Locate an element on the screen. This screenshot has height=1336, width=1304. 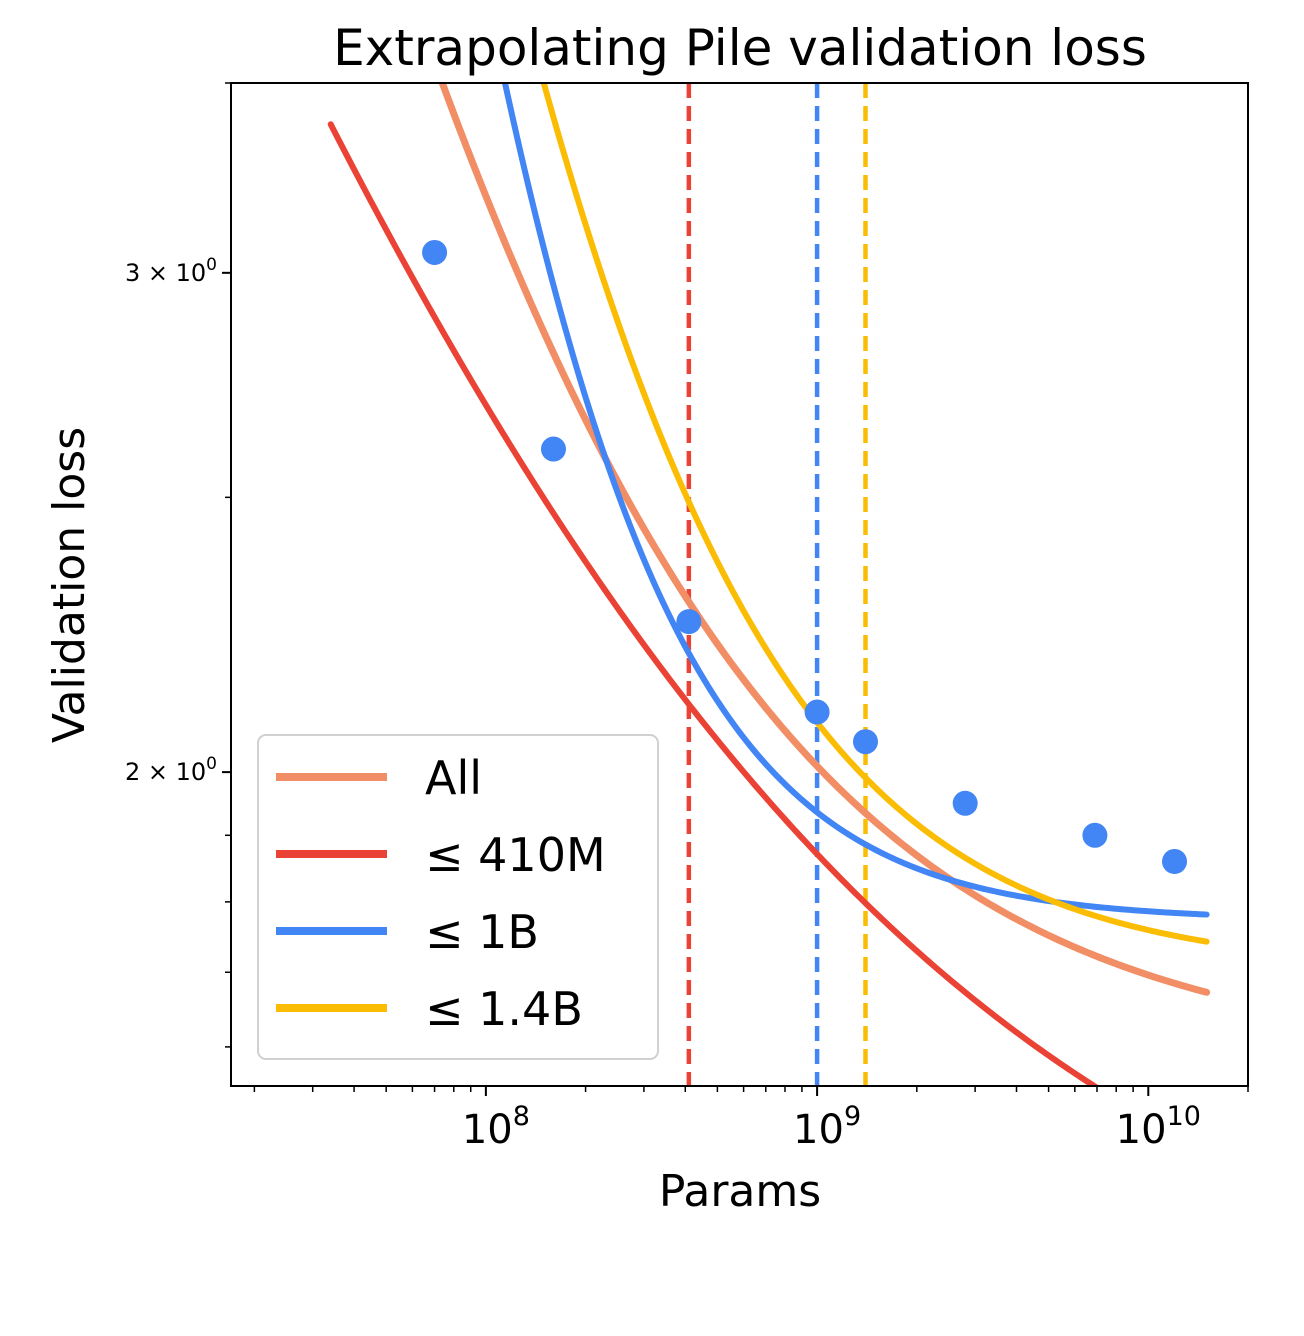
legend: All ≤ 410M ≤ 1B ≤ 1.4B is located at coordinates (458, 897).